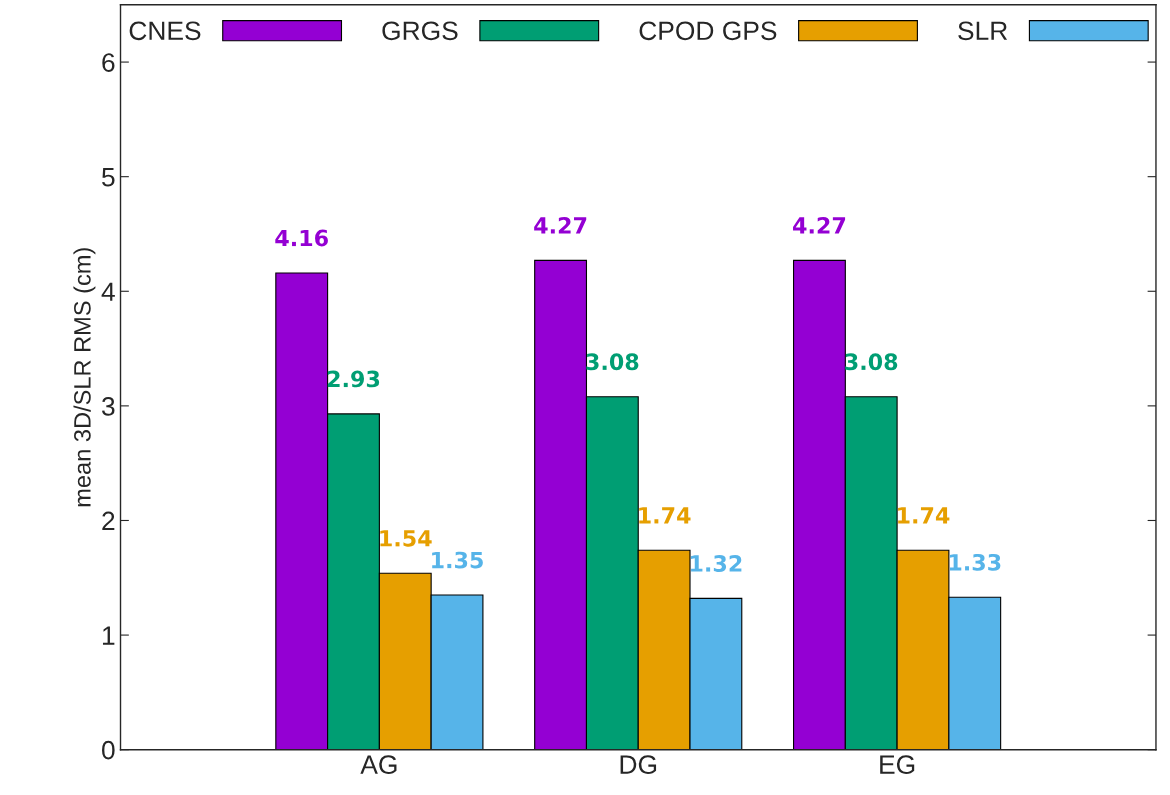 This screenshot has width=1170, height=795. What do you see at coordinates (638, 764) in the screenshot?
I see `x-tick-label: DG` at bounding box center [638, 764].